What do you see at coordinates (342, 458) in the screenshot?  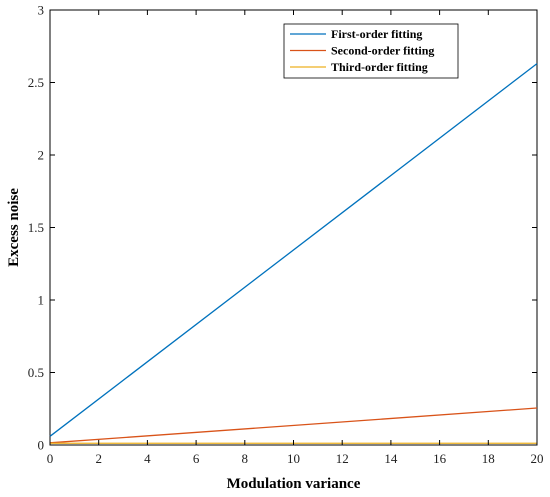 I see `x-tick-label: 12` at bounding box center [342, 458].